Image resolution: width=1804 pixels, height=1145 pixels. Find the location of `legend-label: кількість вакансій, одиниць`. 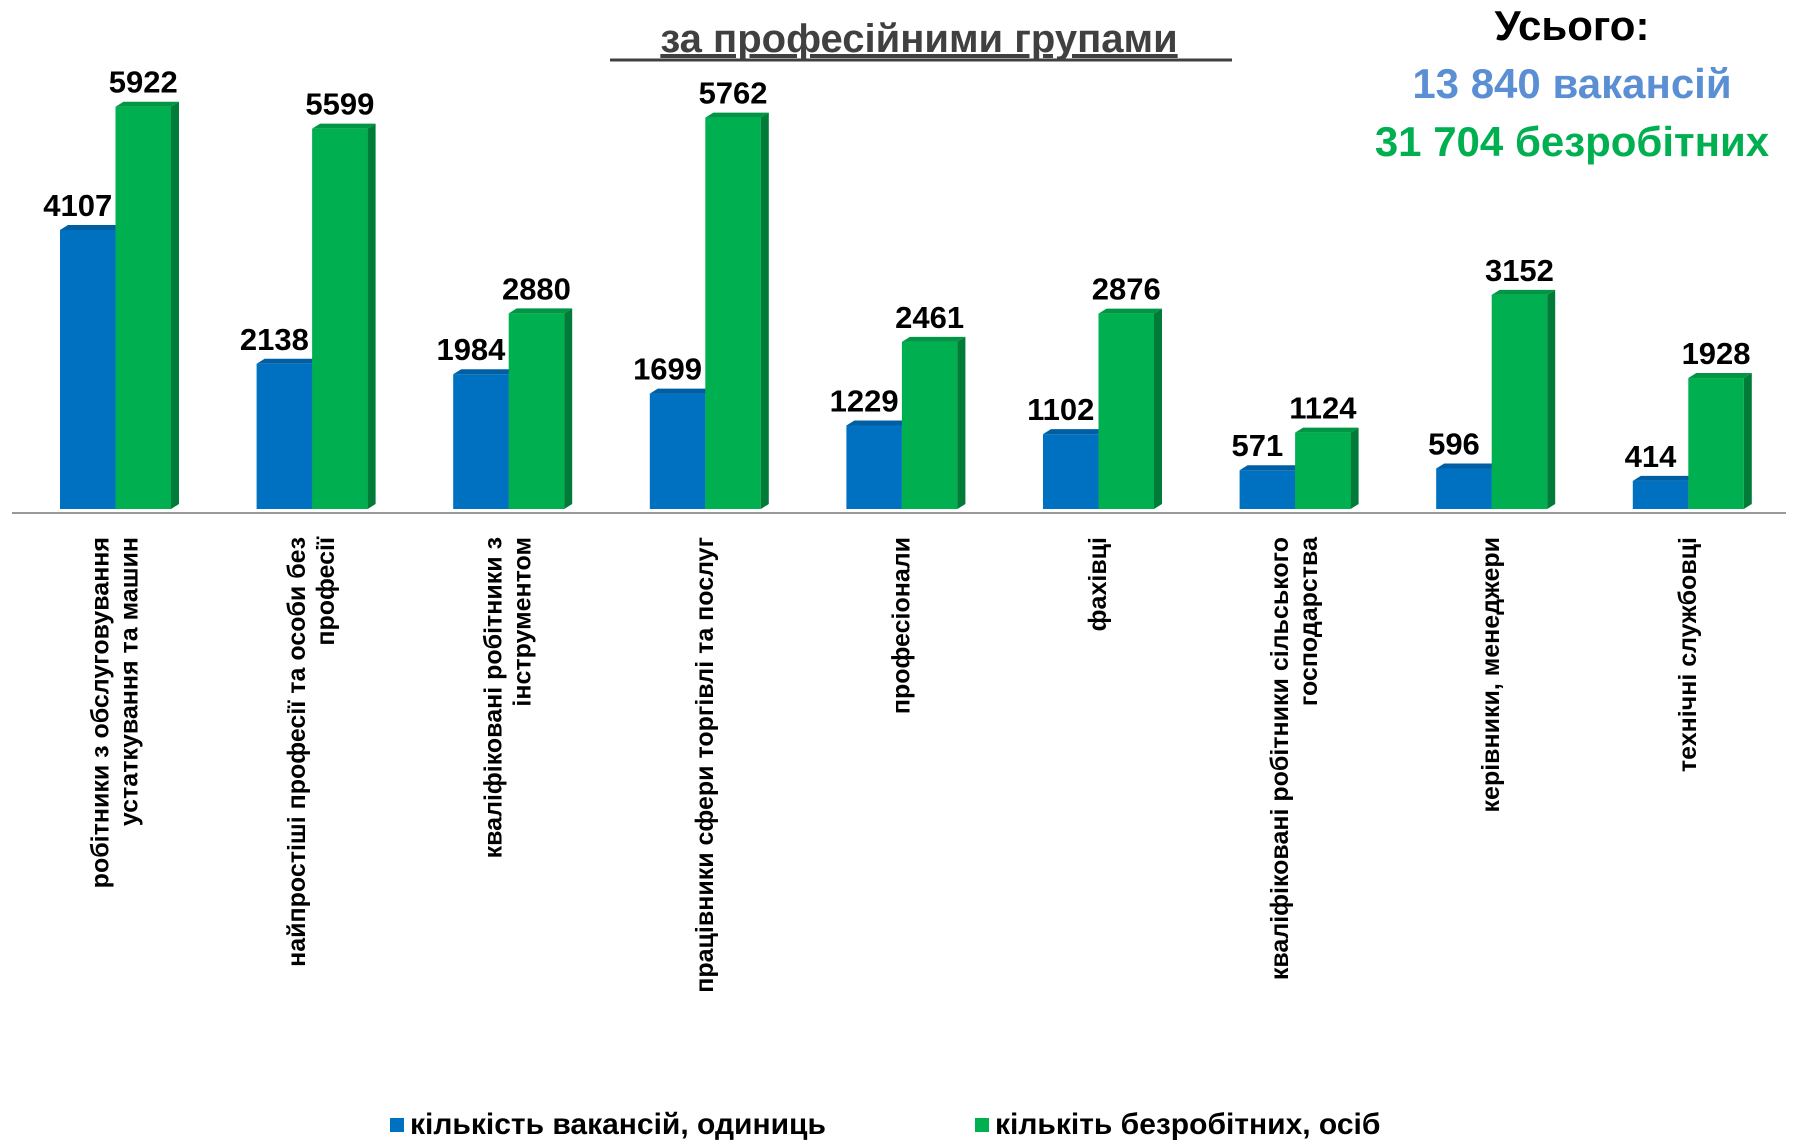

legend-label: кількість вакансій, одиниць is located at coordinates (618, 1124).